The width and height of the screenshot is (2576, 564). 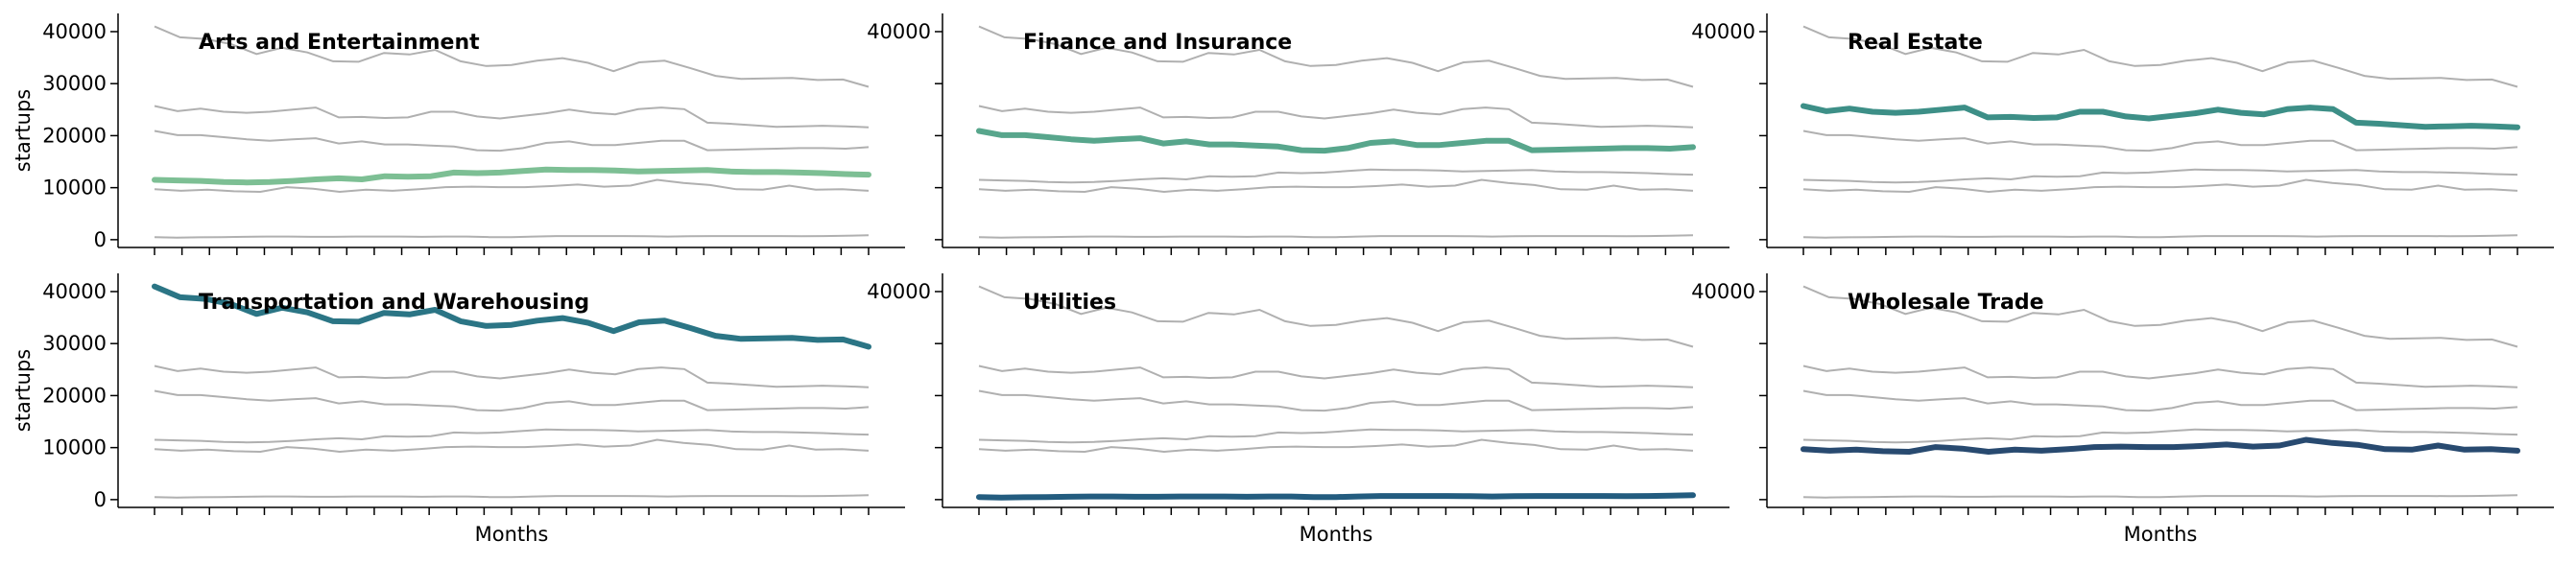 What do you see at coordinates (394, 303) in the screenshot?
I see `panel-title: Transportation and Warehousing` at bounding box center [394, 303].